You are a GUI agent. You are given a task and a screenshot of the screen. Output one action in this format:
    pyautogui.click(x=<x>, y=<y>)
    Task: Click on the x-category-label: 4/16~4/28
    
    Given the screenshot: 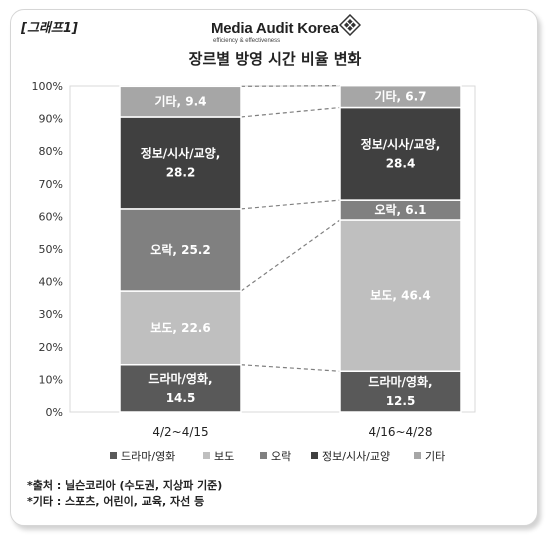 What is the action you would take?
    pyautogui.click(x=401, y=432)
    